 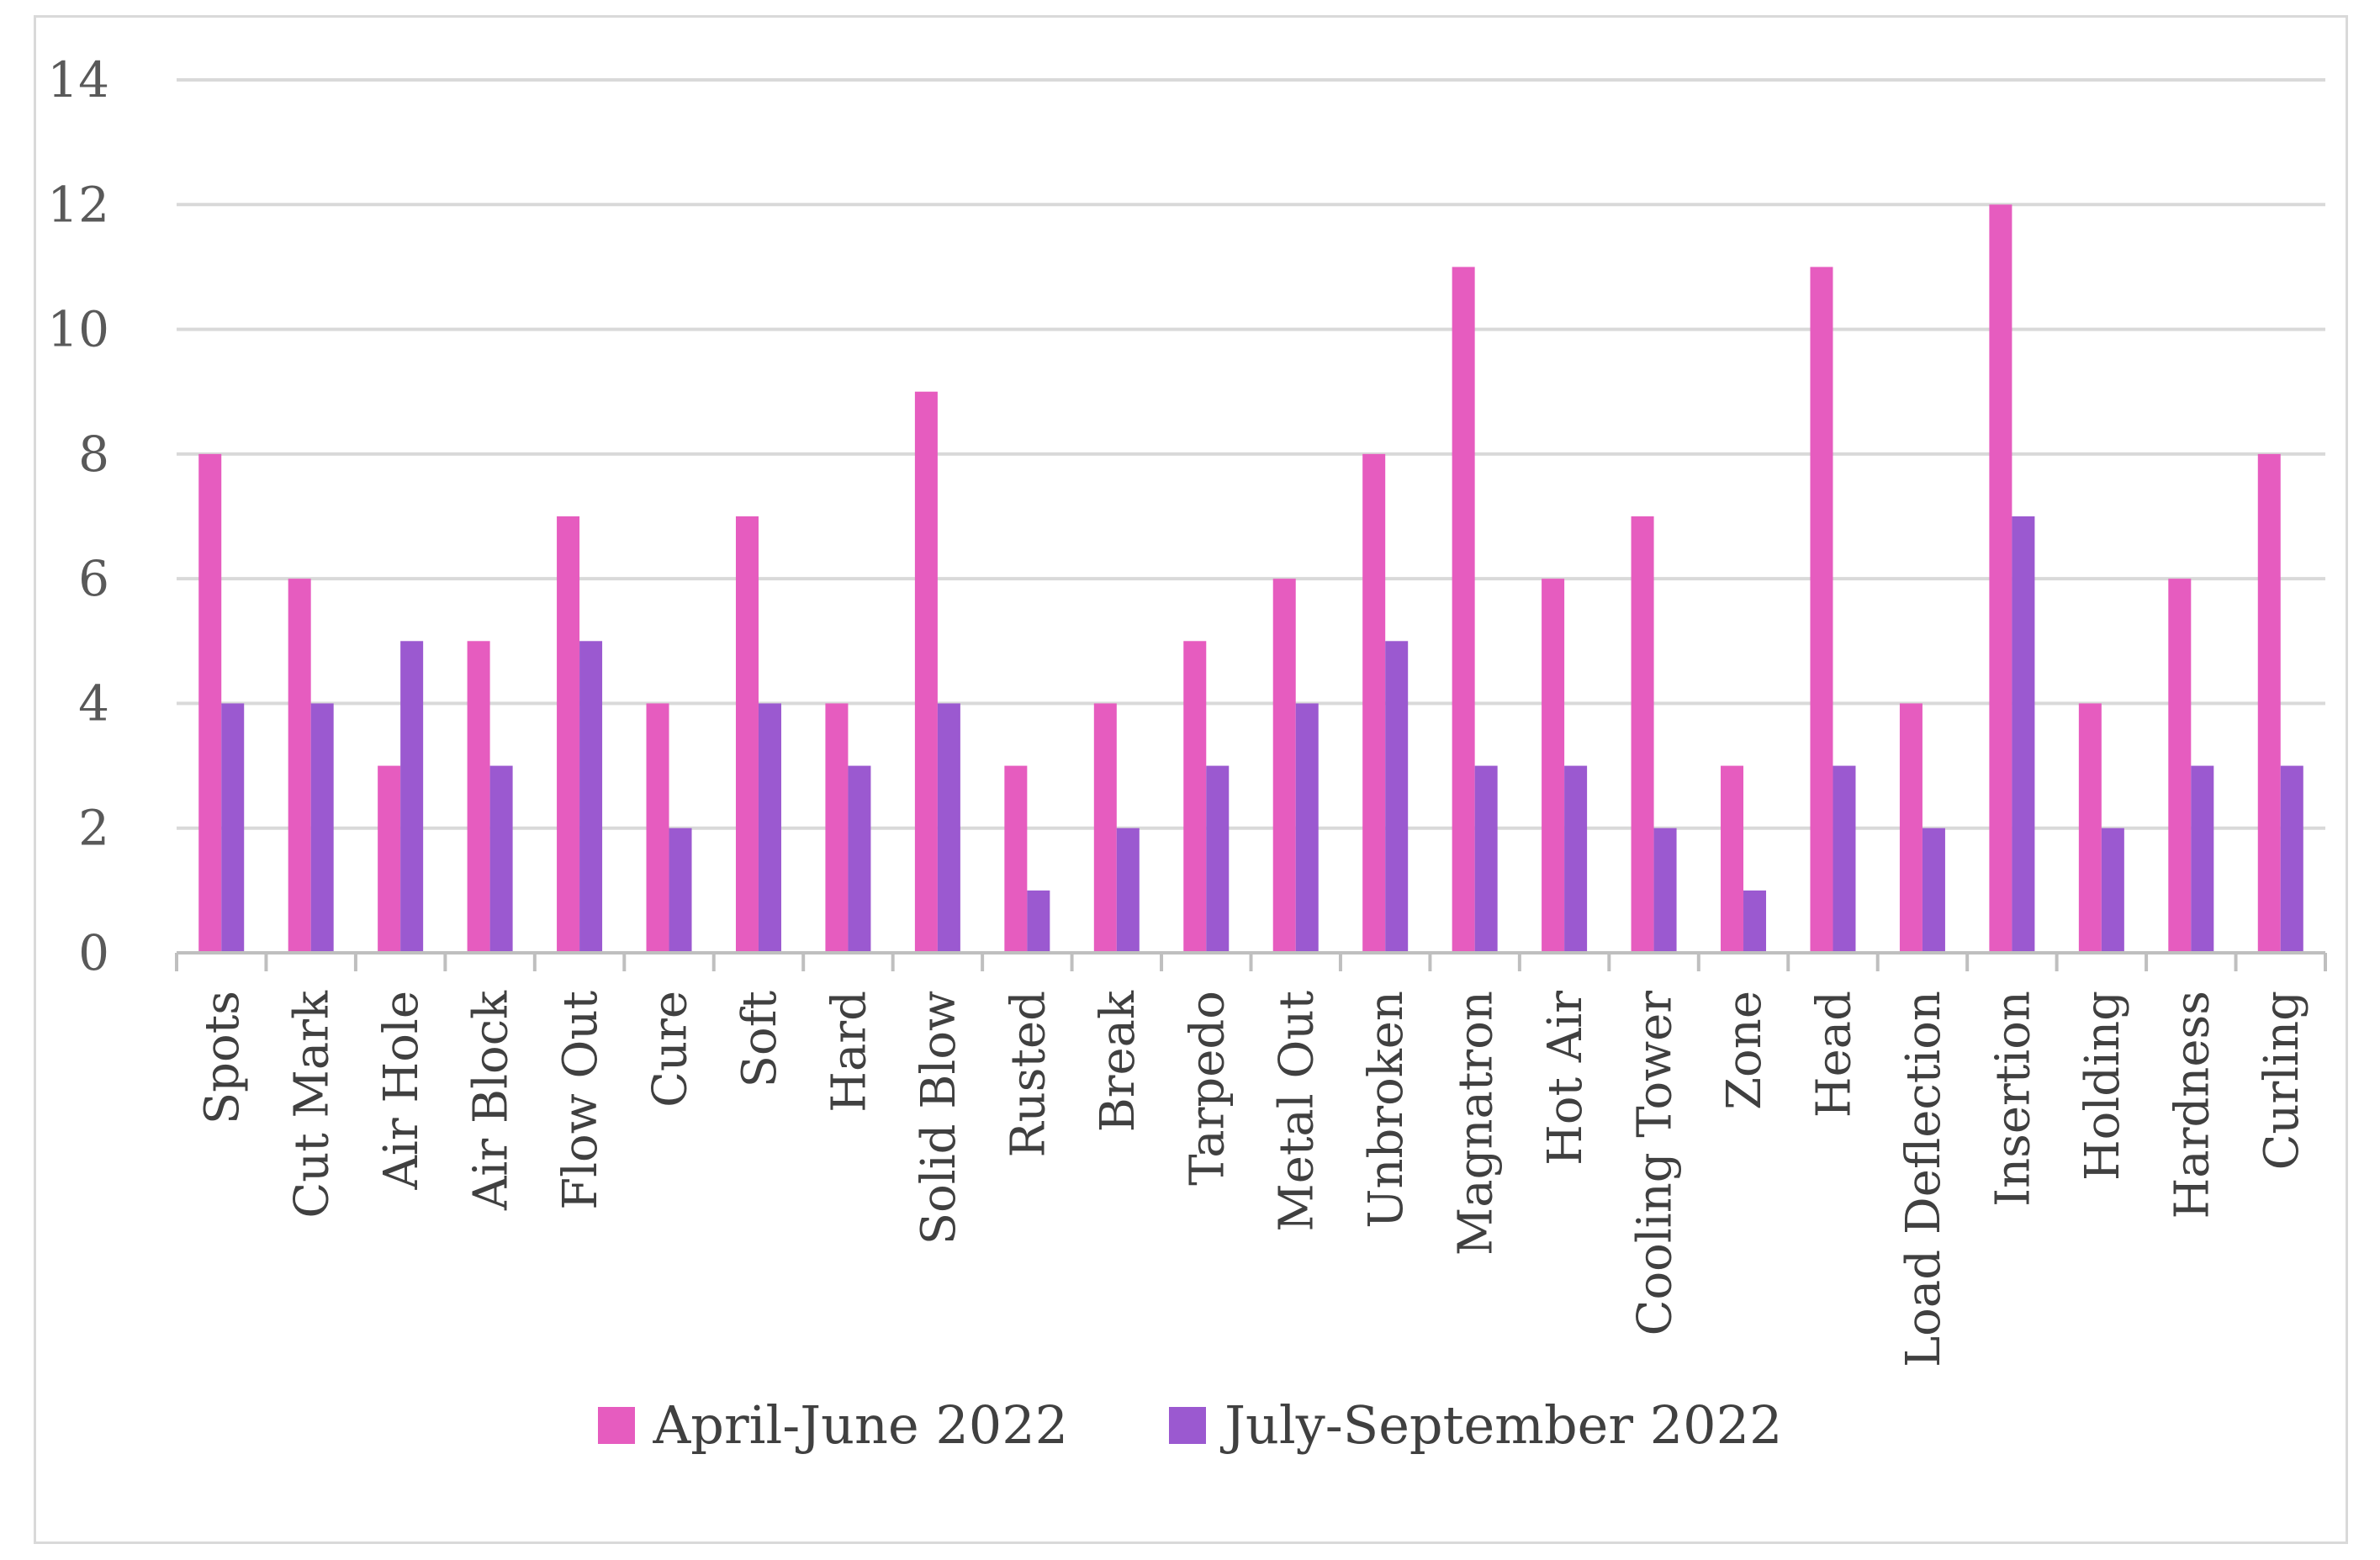 I want to click on bar-series-2-metal-out, so click(x=1307, y=828).